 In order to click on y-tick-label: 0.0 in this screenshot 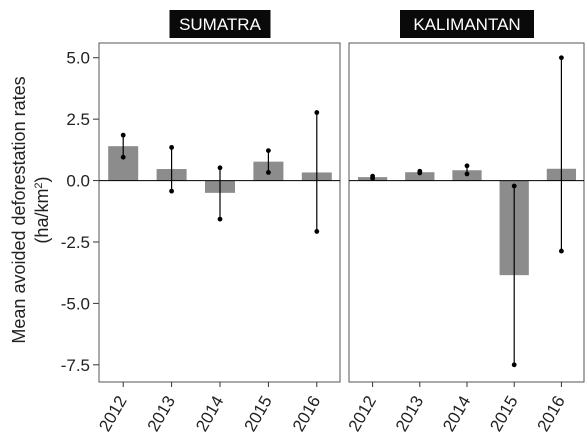, I will do `click(78, 181)`.